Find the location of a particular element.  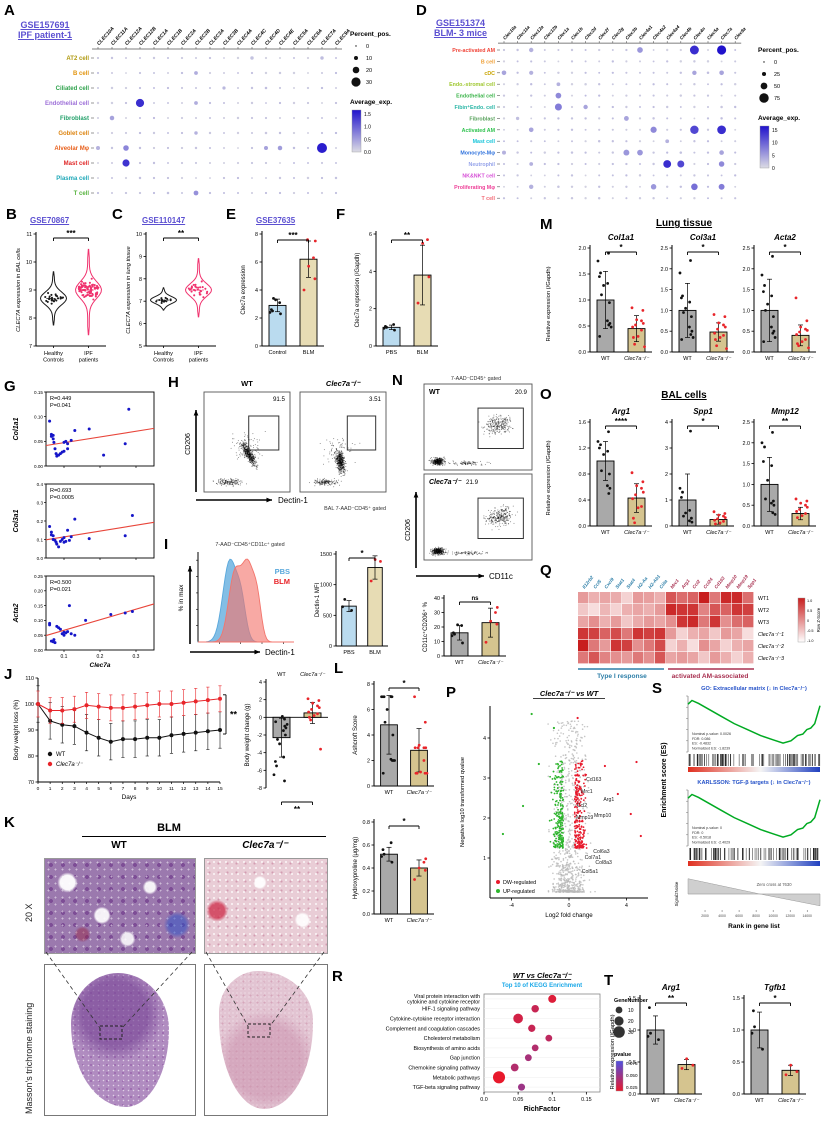

svg-text: 8 is located at coordinates (140, 280).